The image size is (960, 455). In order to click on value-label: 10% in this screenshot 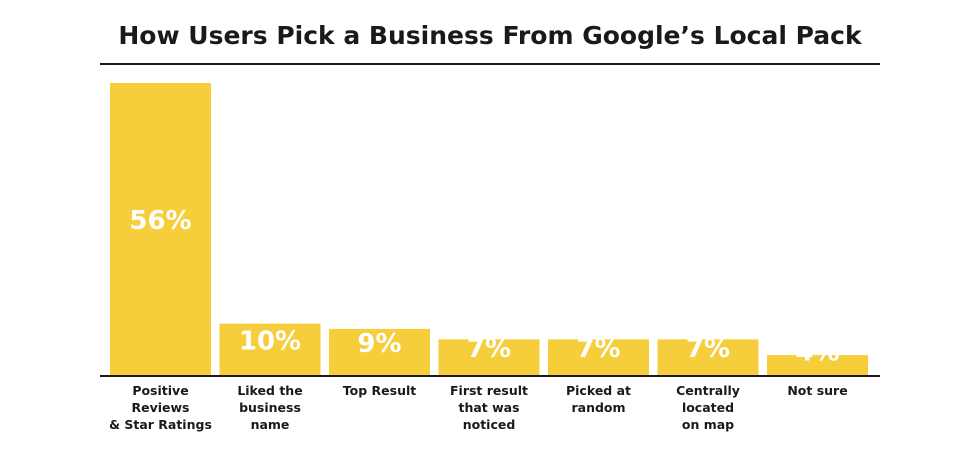, I will do `click(270, 341)`.